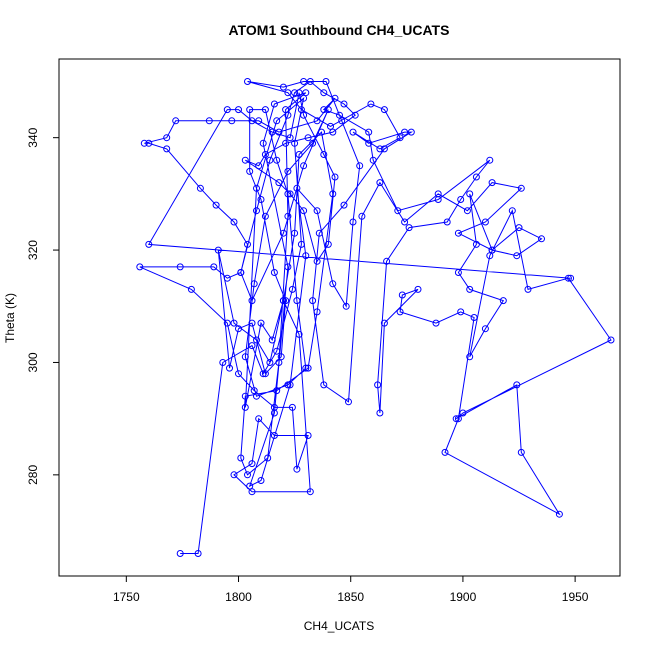  What do you see at coordinates (10, 318) in the screenshot?
I see `y-axis-label: Theta (K)` at bounding box center [10, 318].